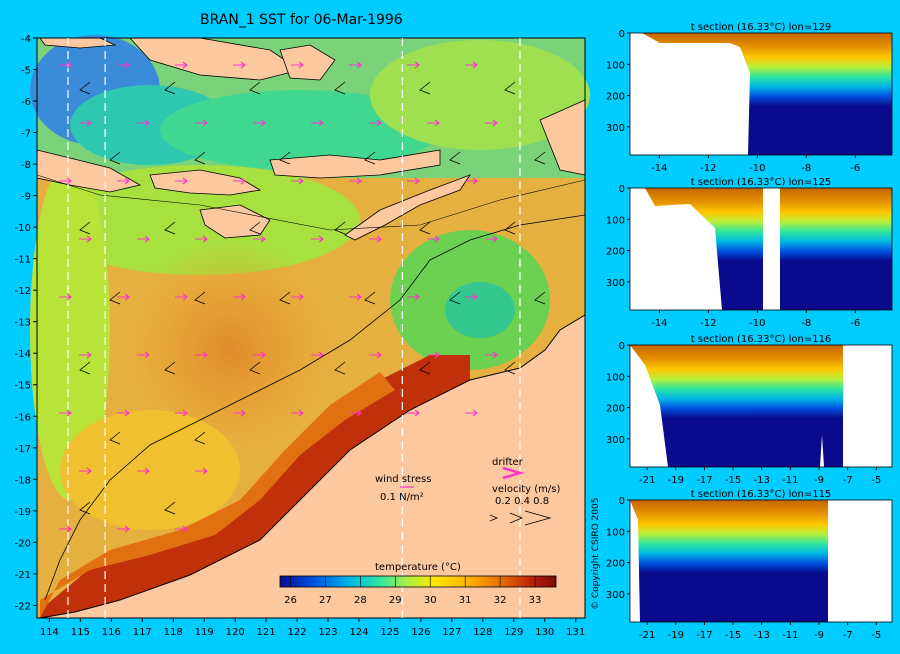  I want to click on section-x-tick-label: -8, so click(806, 168).